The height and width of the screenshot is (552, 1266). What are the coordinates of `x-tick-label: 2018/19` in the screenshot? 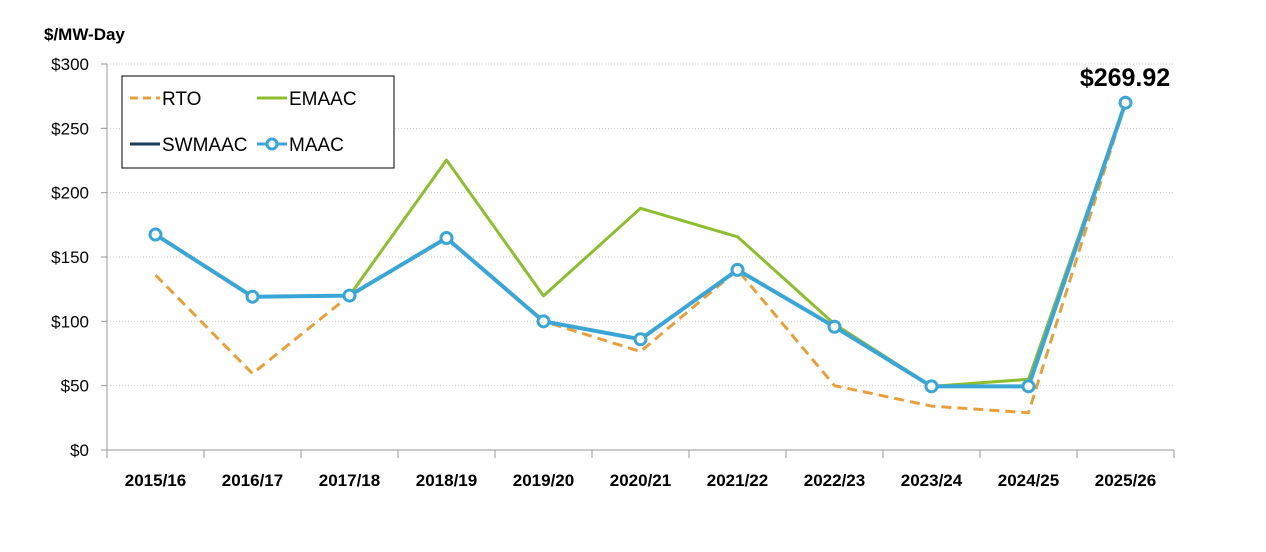 It's located at (446, 480).